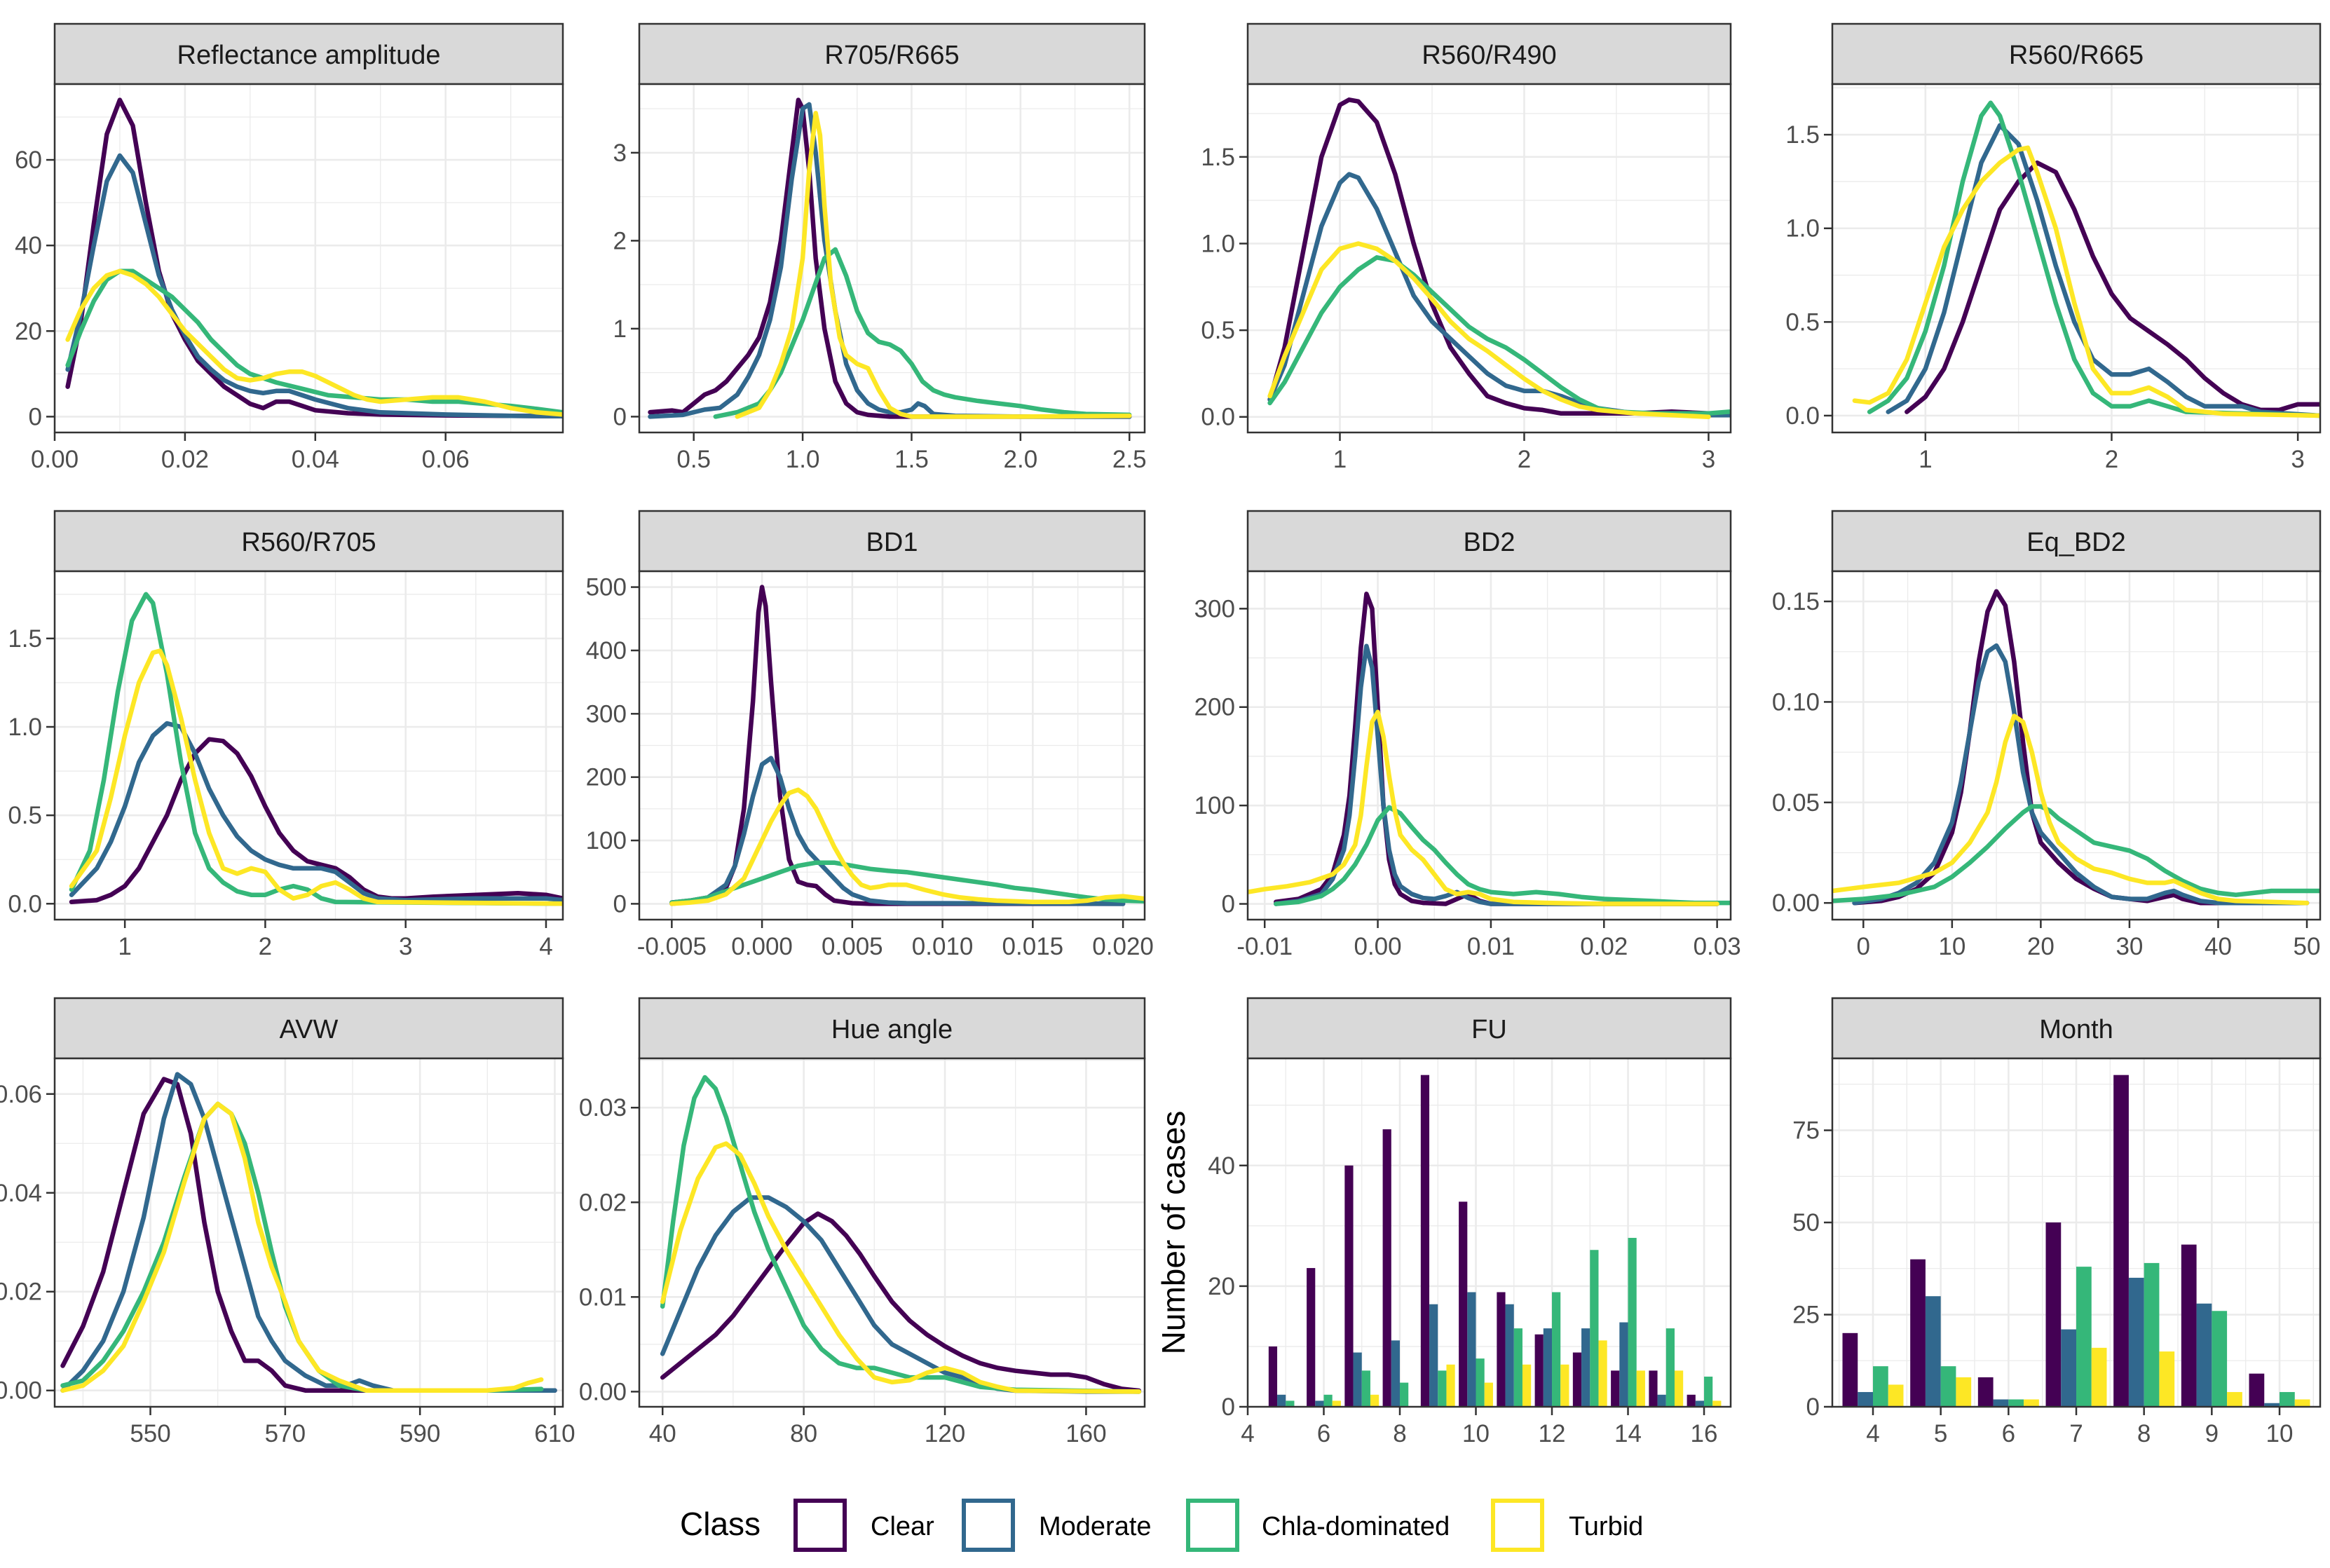  I want to click on bar-fu-8-moderate, so click(1396, 1373).